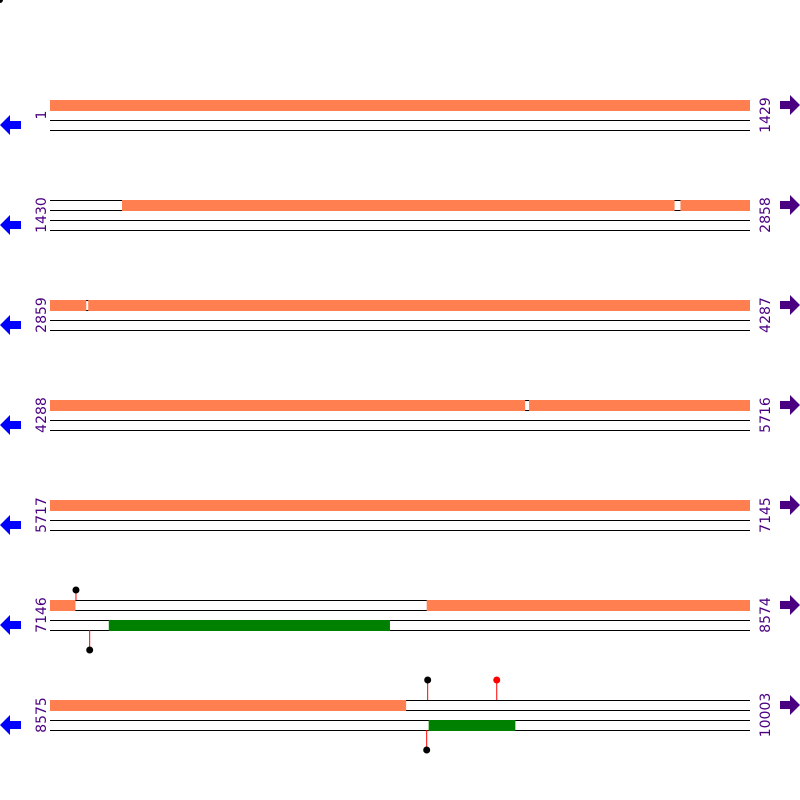 The image size is (800, 800). What do you see at coordinates (766, 515) in the screenshot?
I see `end-position-label: 7145` at bounding box center [766, 515].